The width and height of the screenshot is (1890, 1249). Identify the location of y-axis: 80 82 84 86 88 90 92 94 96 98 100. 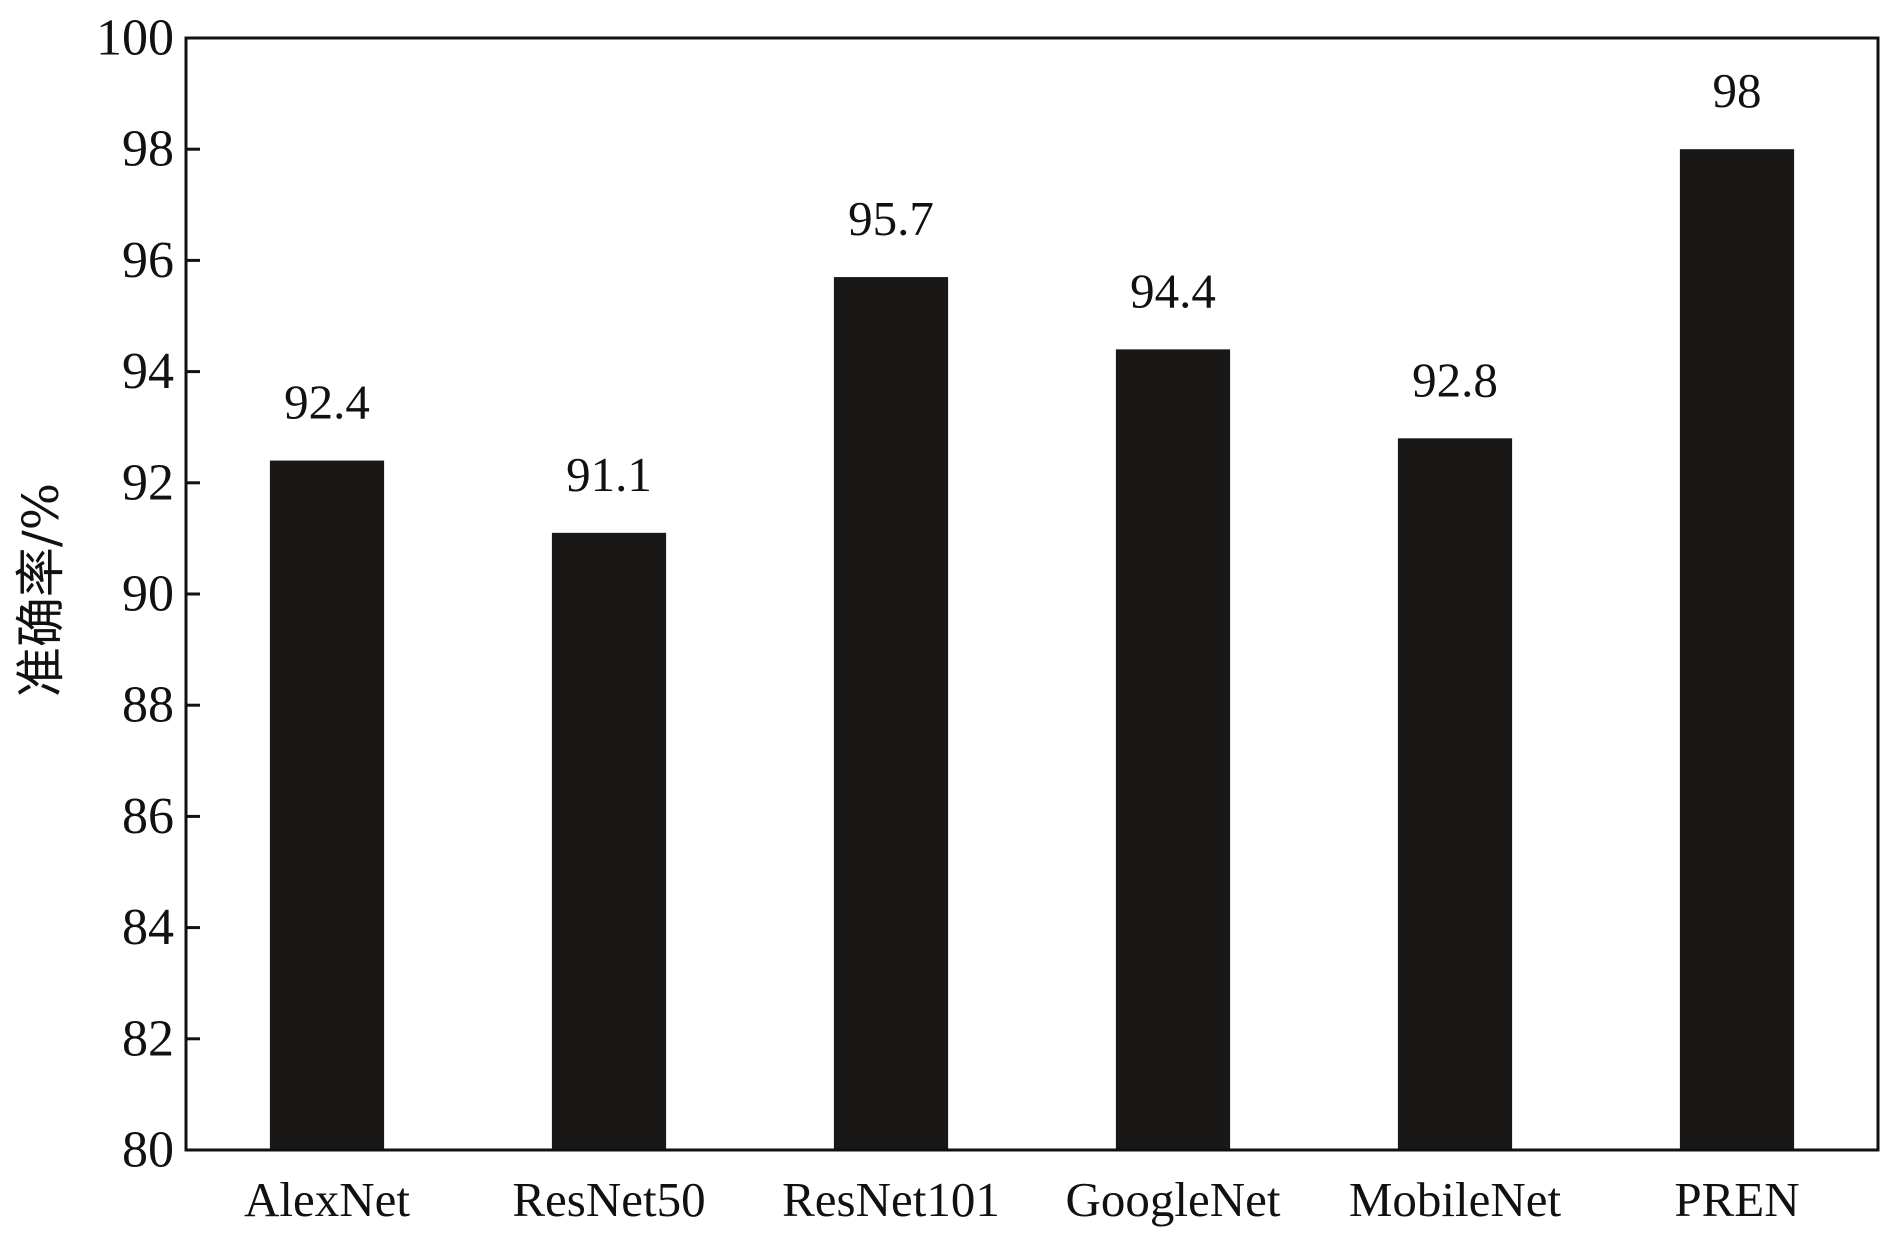
(148, 594).